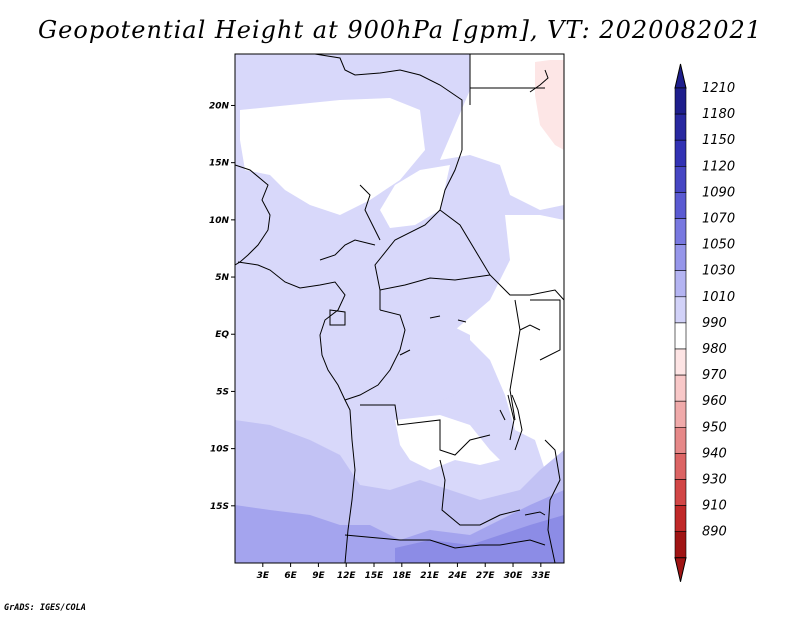 Image resolution: width=800 pixels, height=618 pixels. Describe the element at coordinates (458, 576) in the screenshot. I see `x-tick-label: 24E` at that location.